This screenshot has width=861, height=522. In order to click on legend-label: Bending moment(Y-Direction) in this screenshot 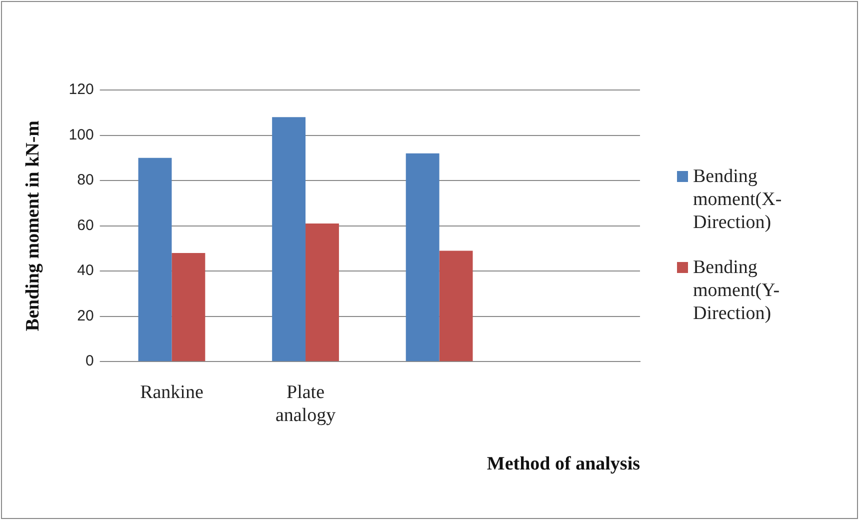, I will do `click(737, 290)`.